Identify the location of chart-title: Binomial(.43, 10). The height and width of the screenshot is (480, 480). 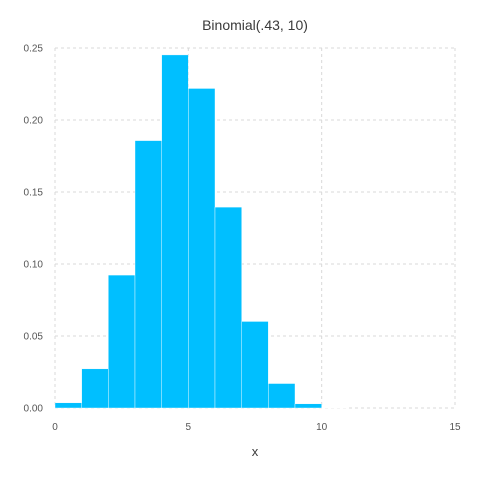
(255, 25).